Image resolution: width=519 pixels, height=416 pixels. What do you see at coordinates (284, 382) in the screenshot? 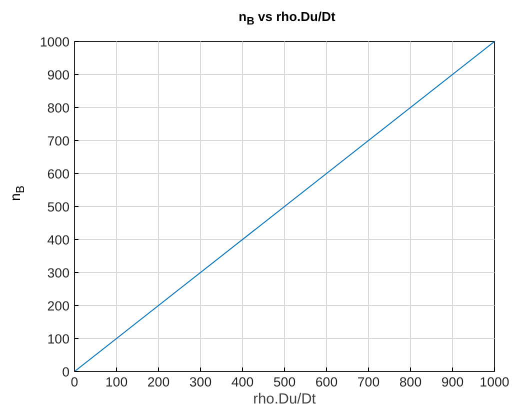
I see `x-tick-label: 500` at bounding box center [284, 382].